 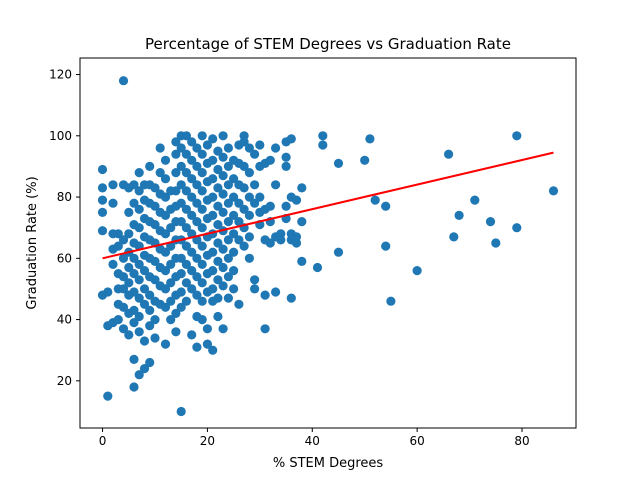 What do you see at coordinates (328, 463) in the screenshot?
I see `x-axis-label: % STEM Degrees` at bounding box center [328, 463].